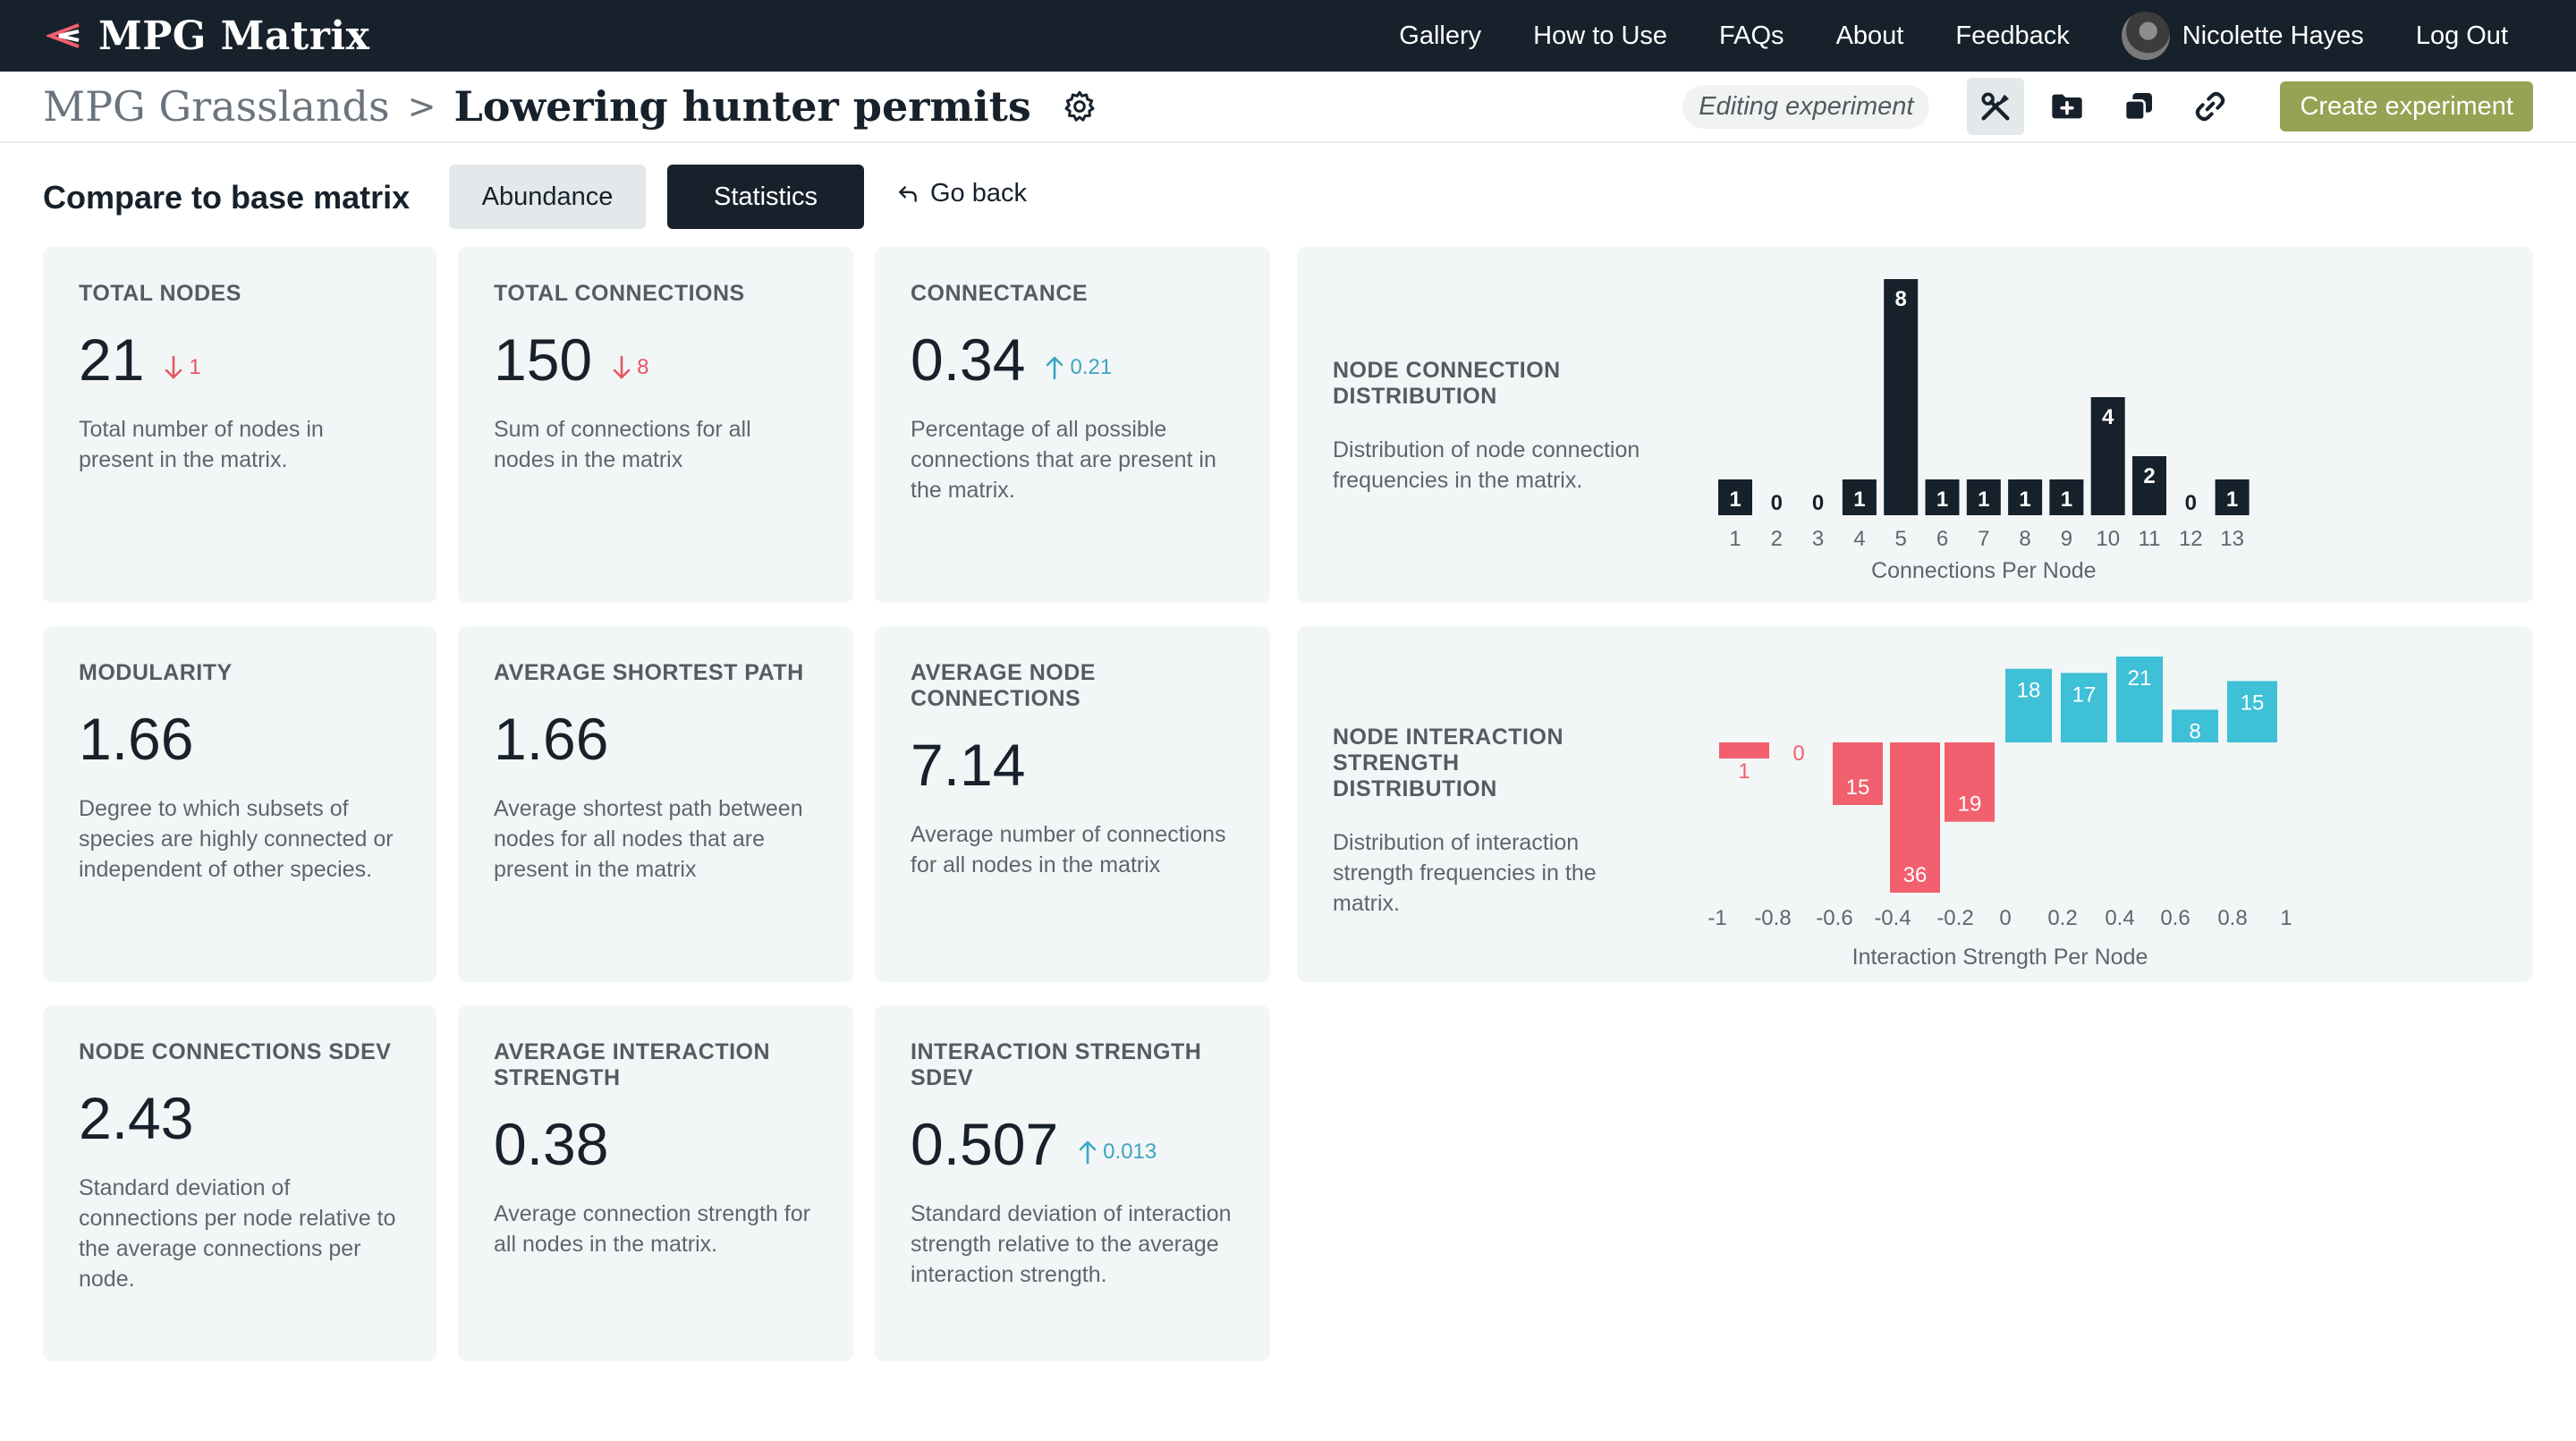  I want to click on chart-data-label: 36, so click(1915, 875).